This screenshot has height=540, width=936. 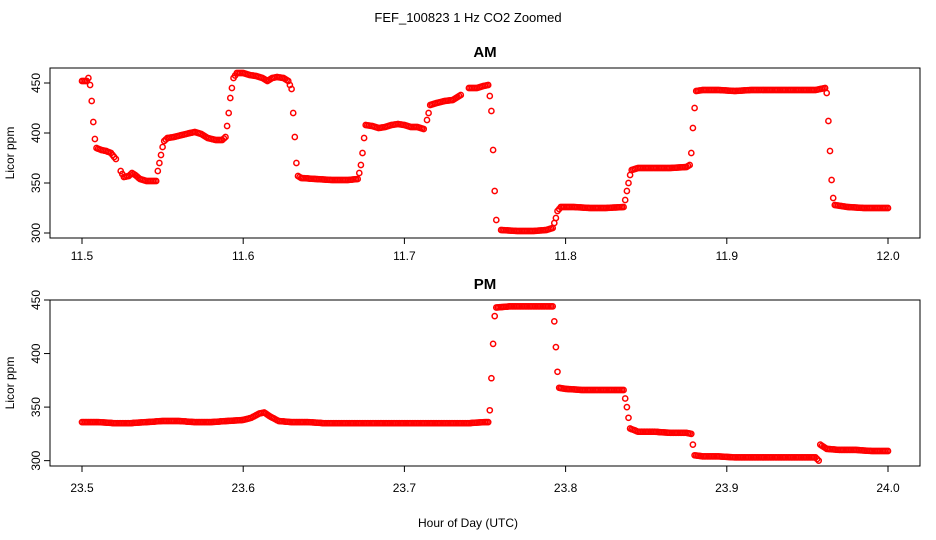 I want to click on figure-title: FEF_100823 1 Hz CO2 Zoomed, so click(x=467, y=17).